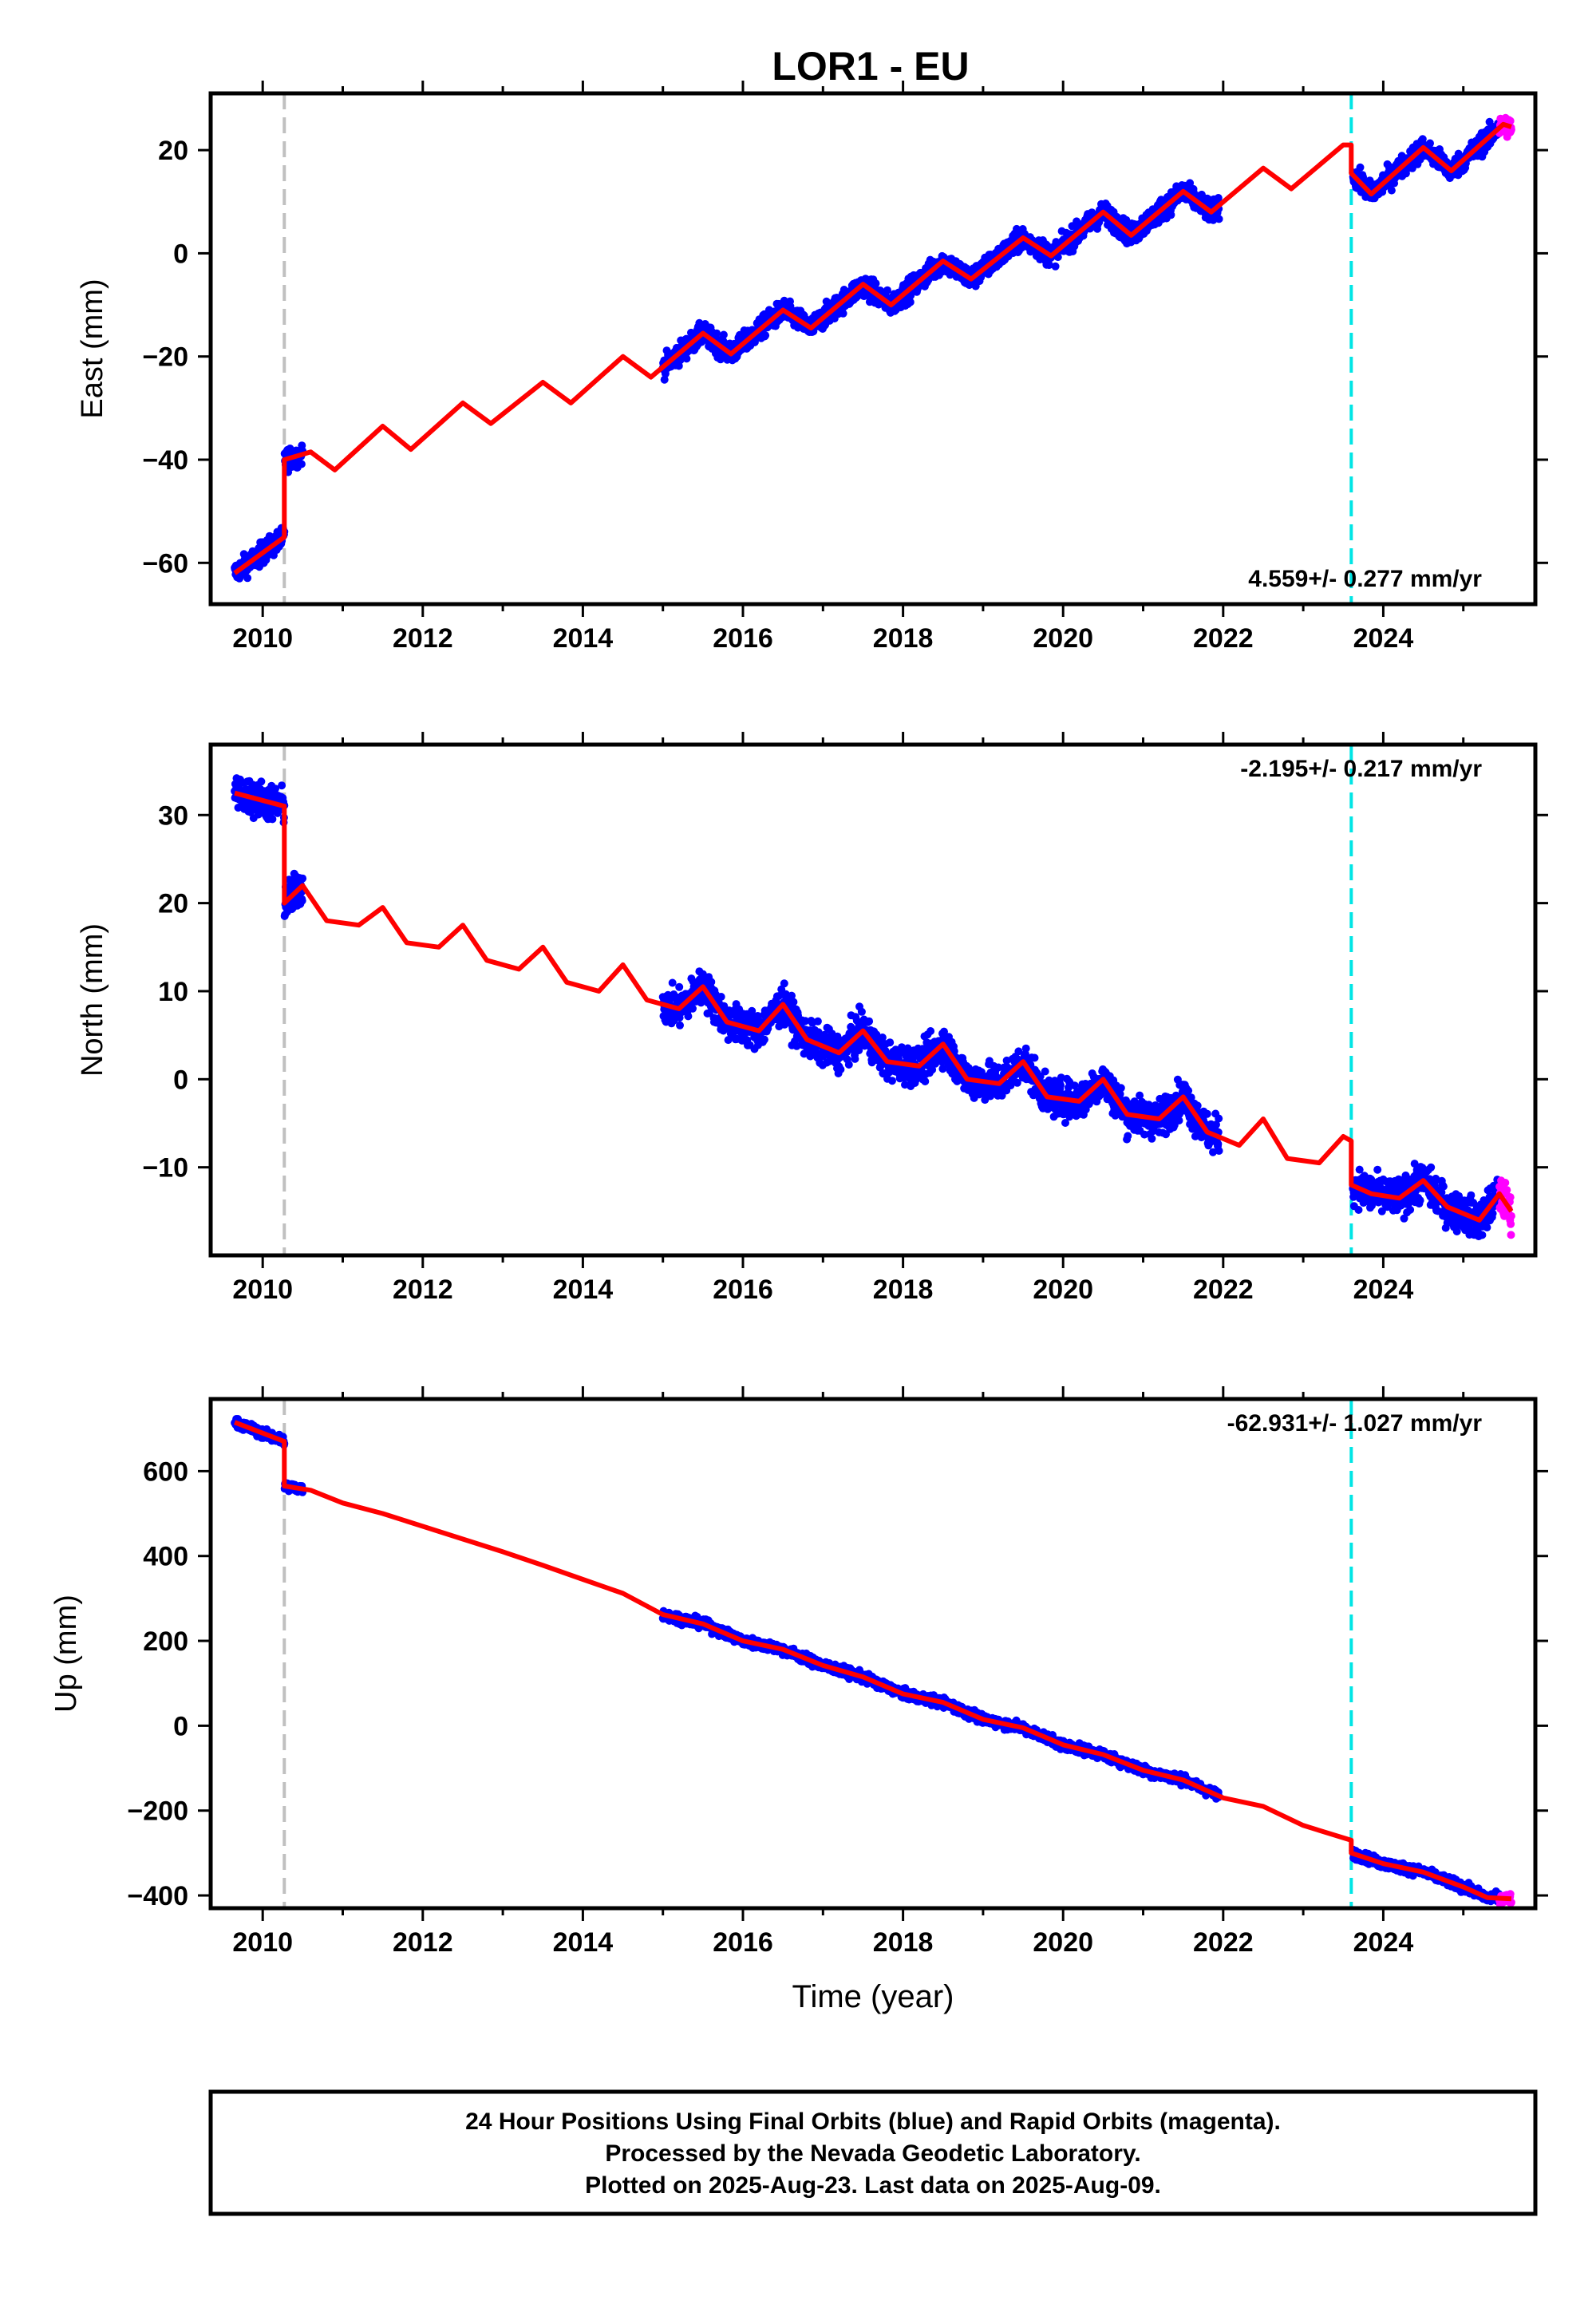 The width and height of the screenshot is (1596, 2316). Describe the element at coordinates (92, 348) in the screenshot. I see `y-axis-label: East (mm)` at that location.